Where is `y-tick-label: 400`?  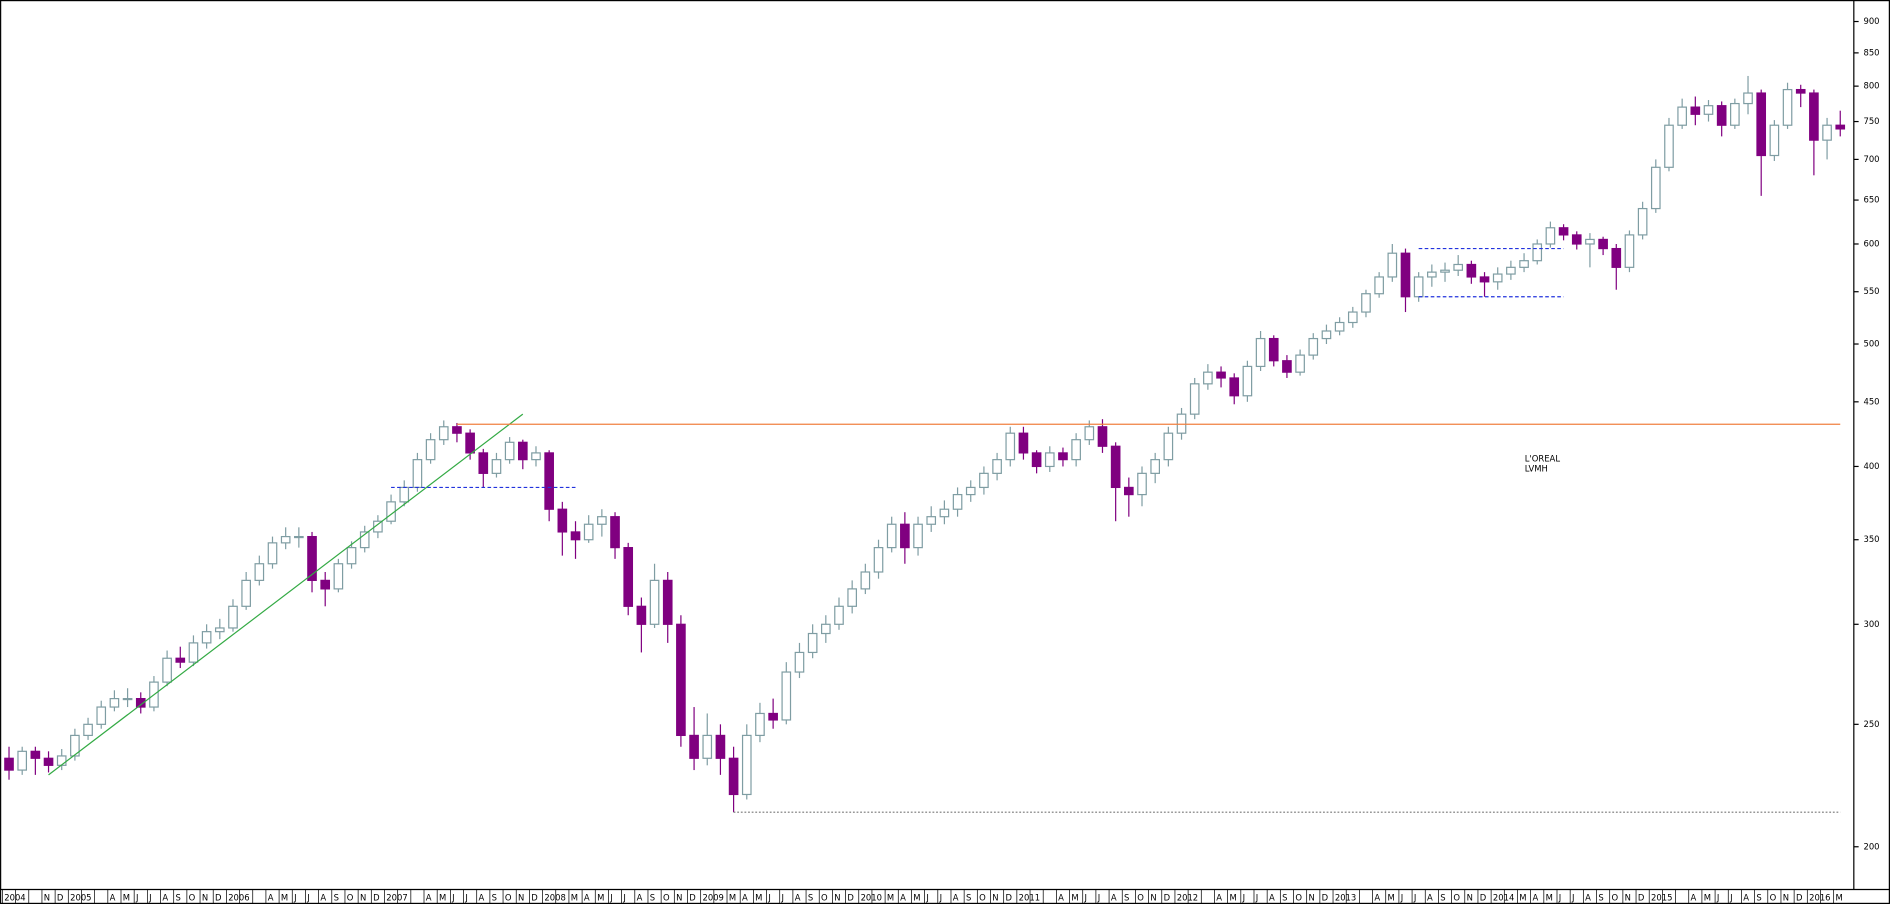
y-tick-label: 400 is located at coordinates (1871, 466).